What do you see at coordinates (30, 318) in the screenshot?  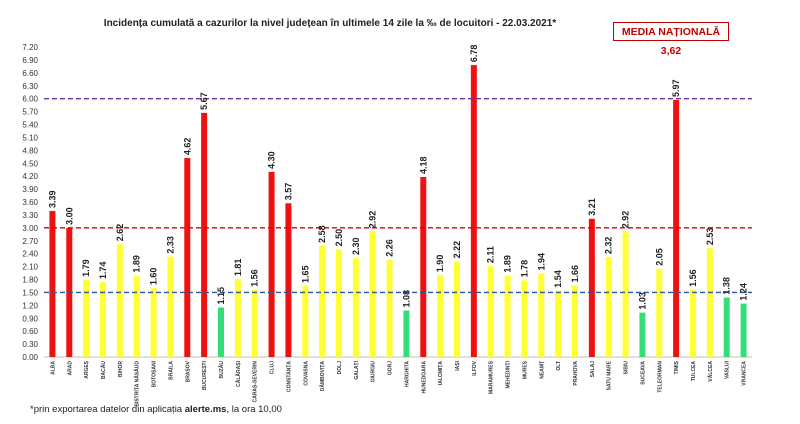 I see `y-tick-label: 0.90` at bounding box center [30, 318].